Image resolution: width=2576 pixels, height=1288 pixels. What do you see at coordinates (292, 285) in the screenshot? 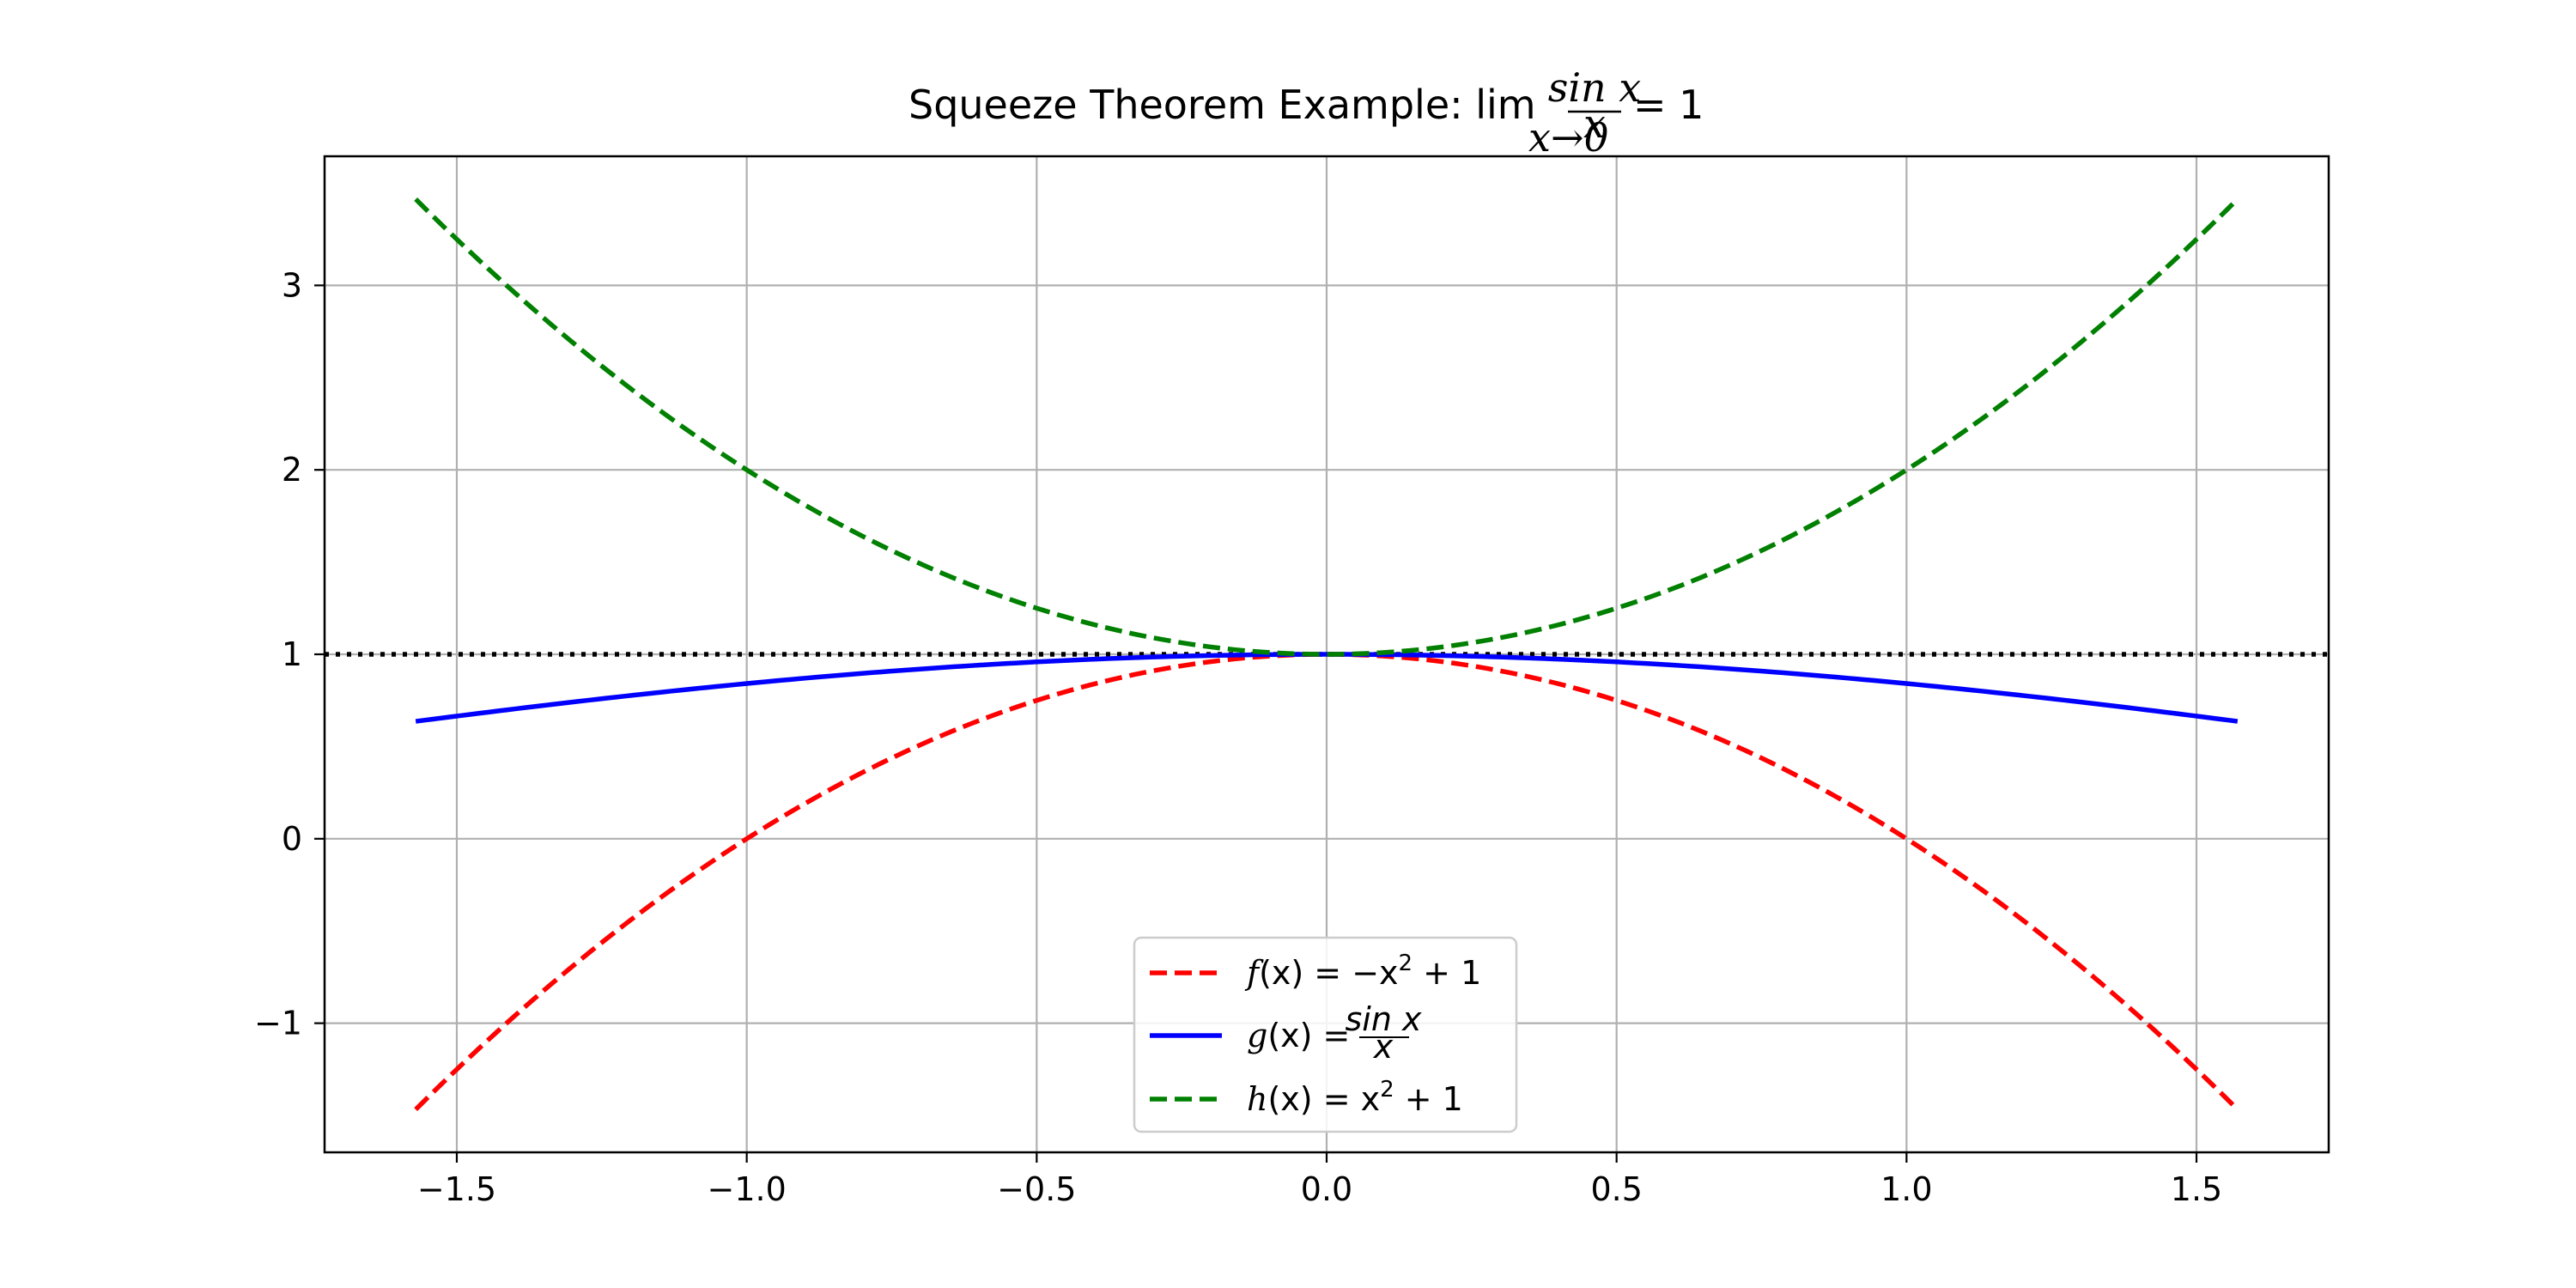
I see `y-tick-label: 3` at bounding box center [292, 285].